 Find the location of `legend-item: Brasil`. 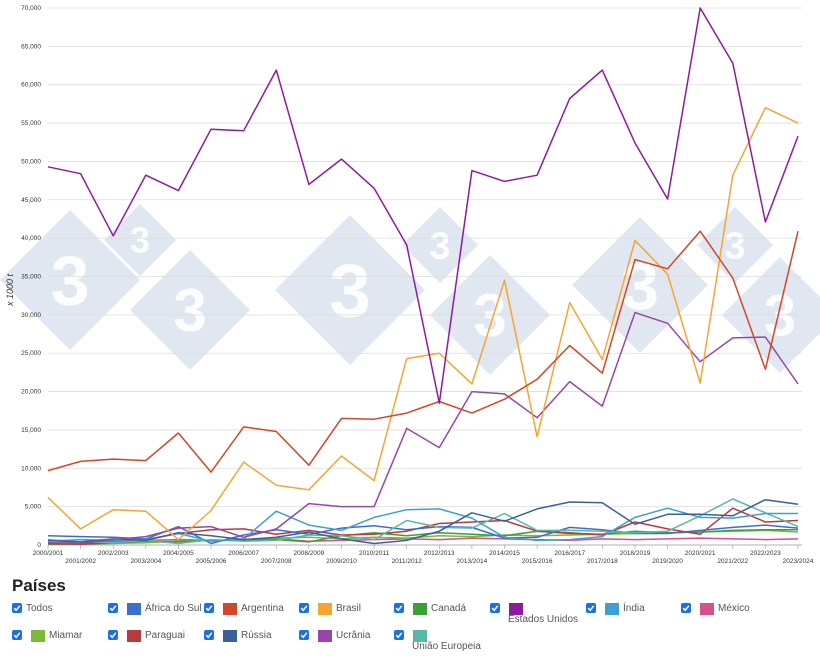

legend-item: Brasil is located at coordinates (330, 609).